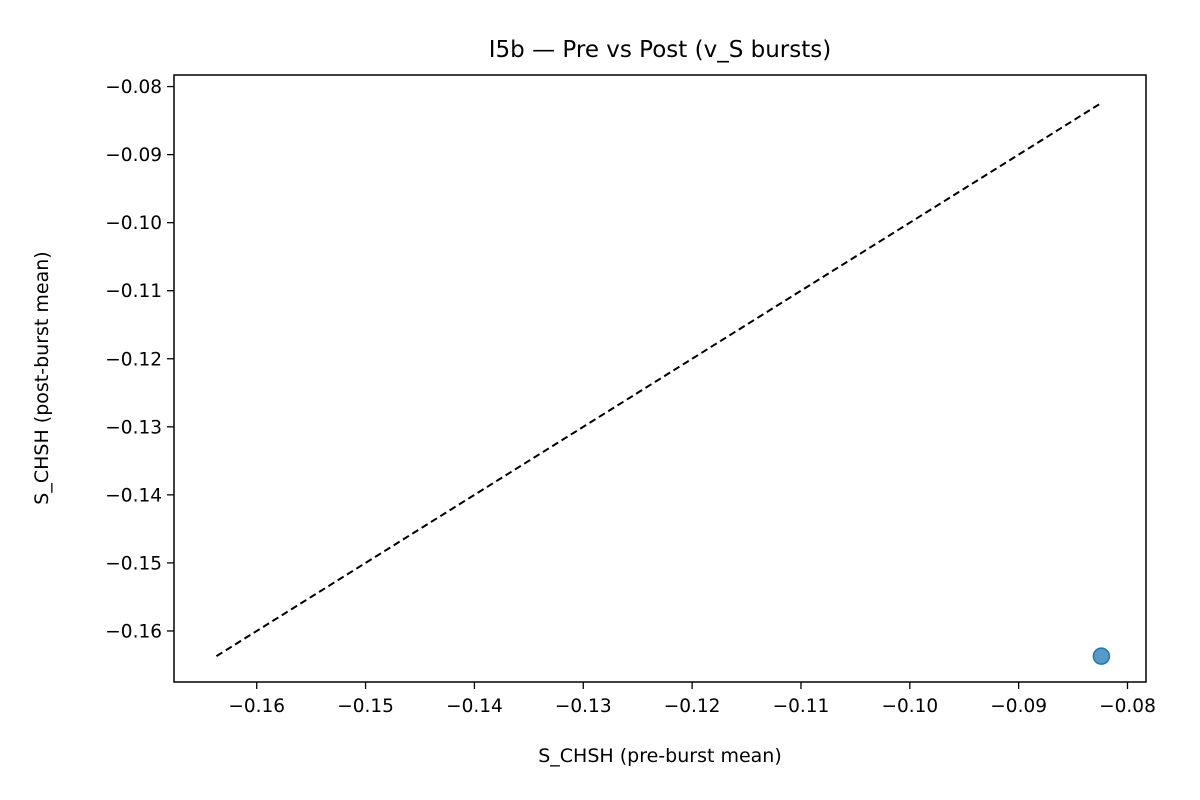 The height and width of the screenshot is (800, 1200). I want to click on x-axis-label: S_CHSH (pre-burst mean), so click(660, 756).